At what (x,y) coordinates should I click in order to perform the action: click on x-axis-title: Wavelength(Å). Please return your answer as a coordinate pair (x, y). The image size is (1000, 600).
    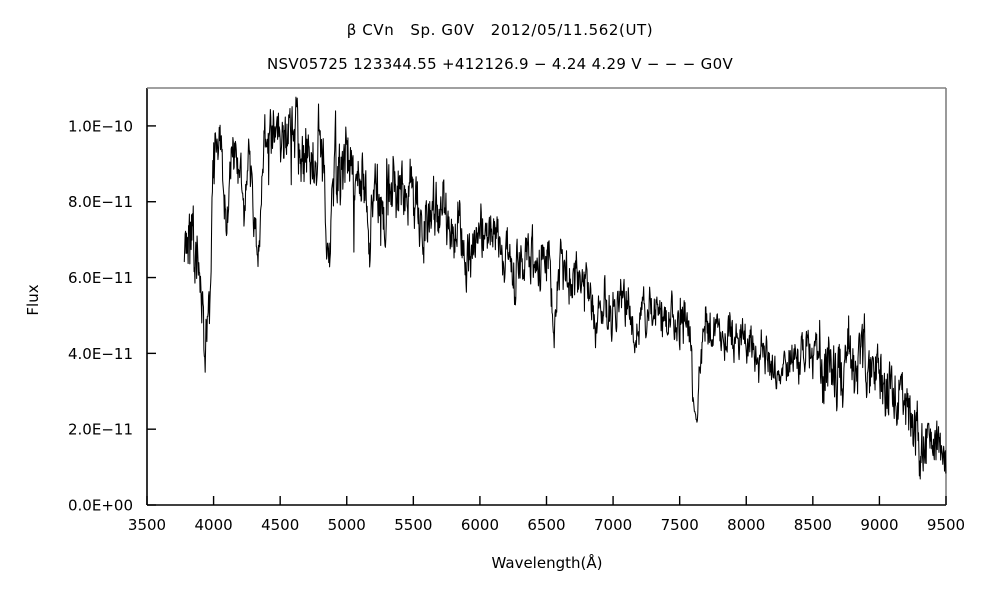
    Looking at the image, I should click on (547, 562).